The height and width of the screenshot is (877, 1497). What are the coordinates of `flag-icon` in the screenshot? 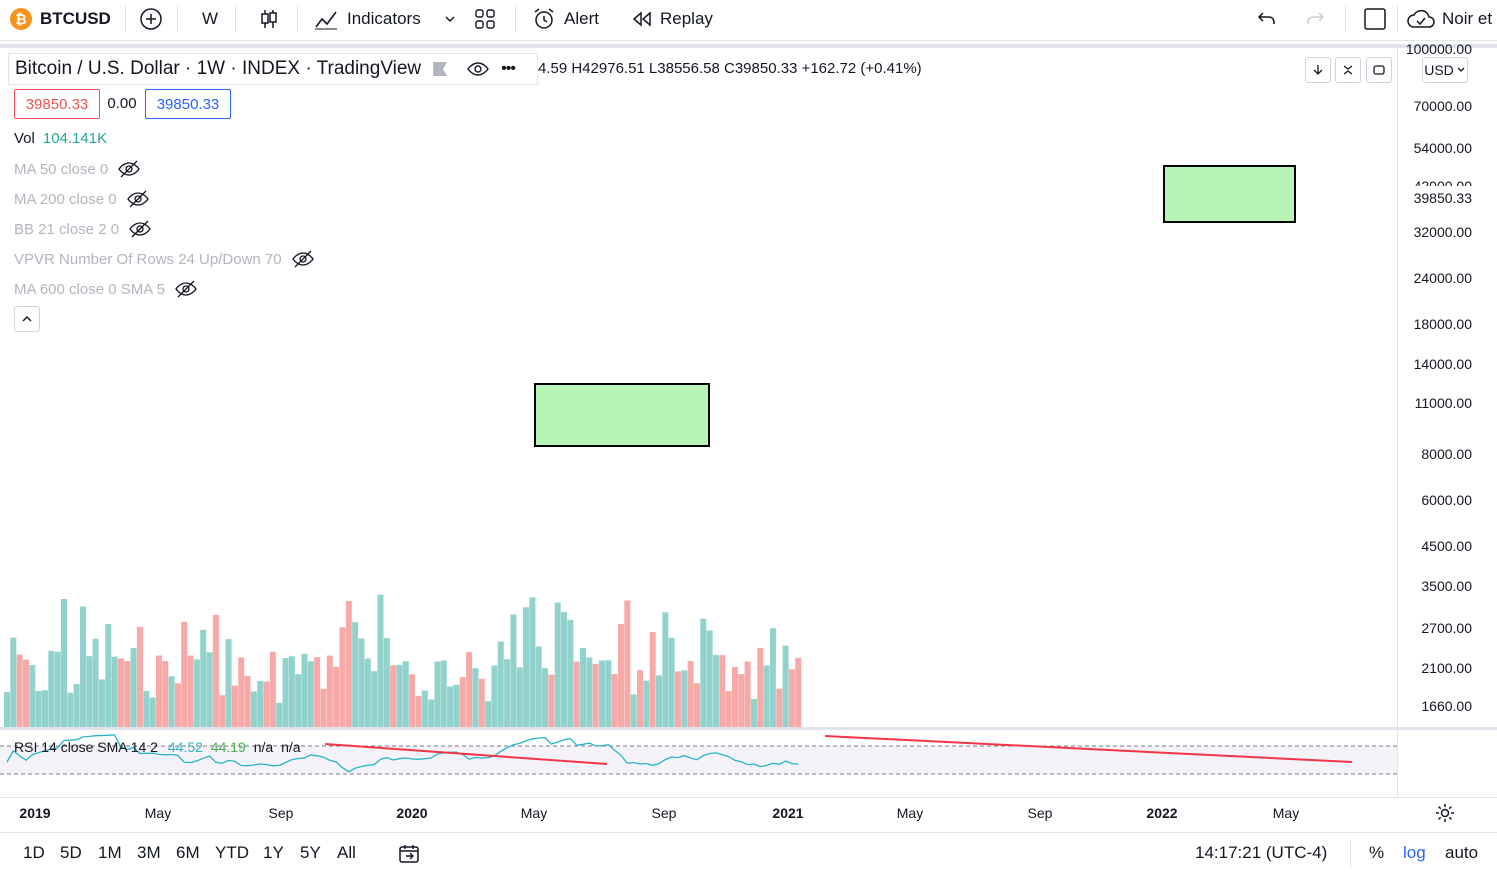 It's located at (440, 69).